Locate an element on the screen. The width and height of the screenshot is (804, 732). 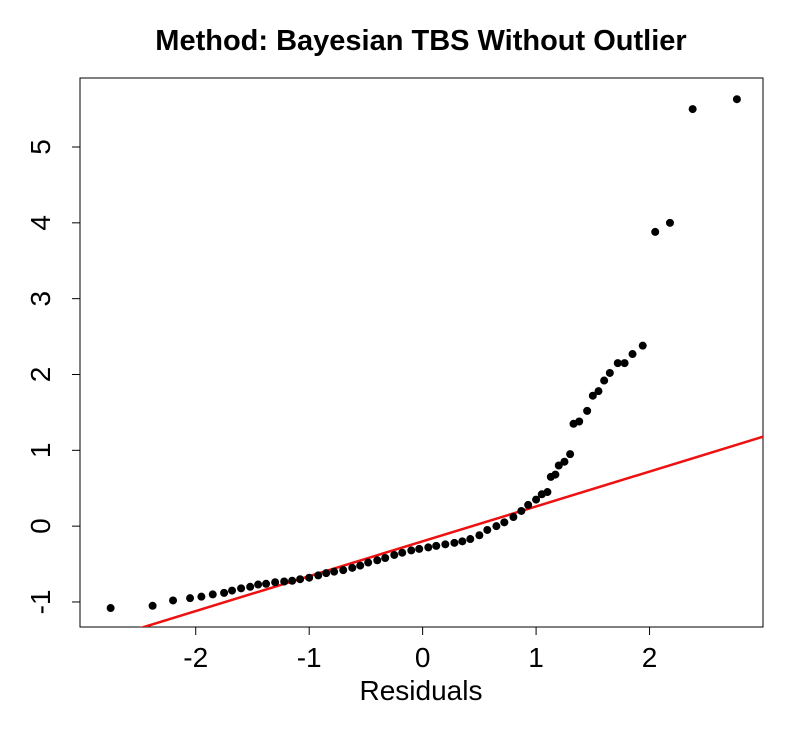
y-tick-label: 2 is located at coordinates (40, 375).